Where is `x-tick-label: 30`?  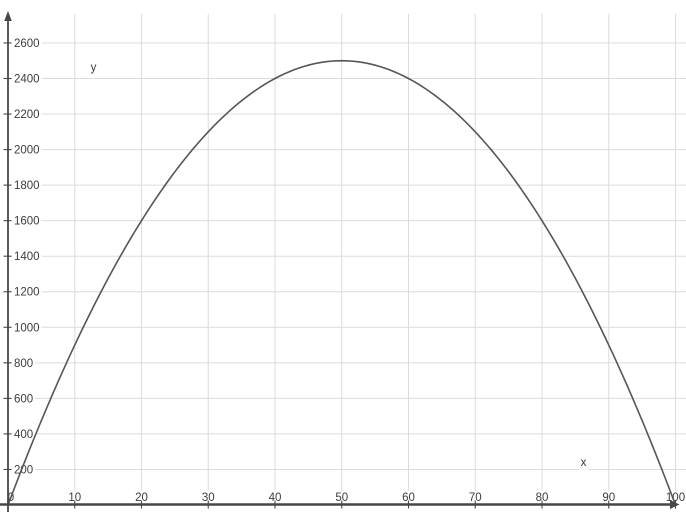 x-tick-label: 30 is located at coordinates (208, 498).